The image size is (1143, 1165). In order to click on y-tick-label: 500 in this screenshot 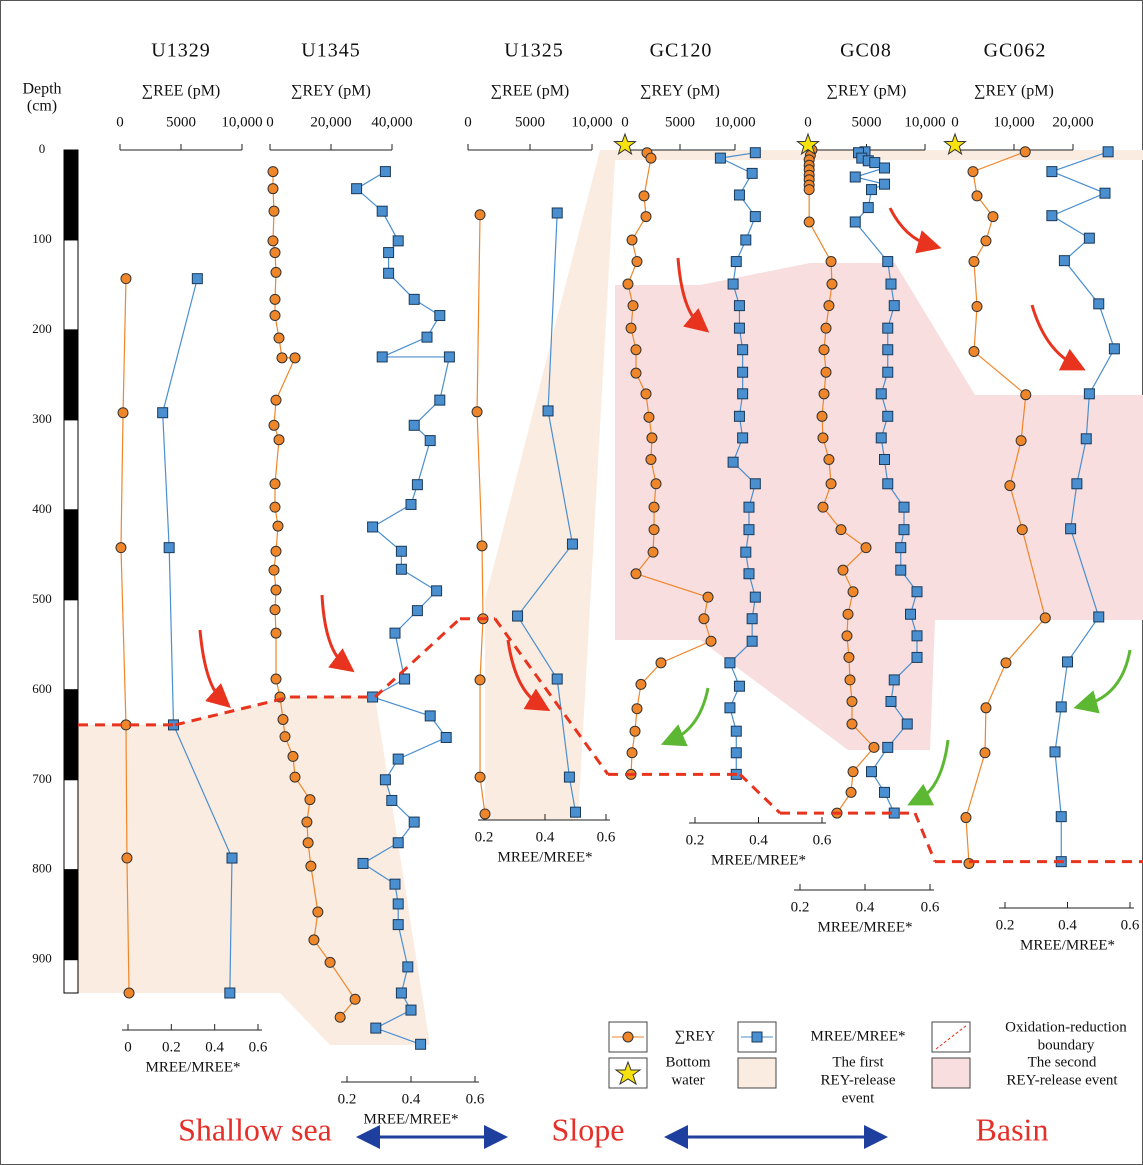, I will do `click(42, 598)`.